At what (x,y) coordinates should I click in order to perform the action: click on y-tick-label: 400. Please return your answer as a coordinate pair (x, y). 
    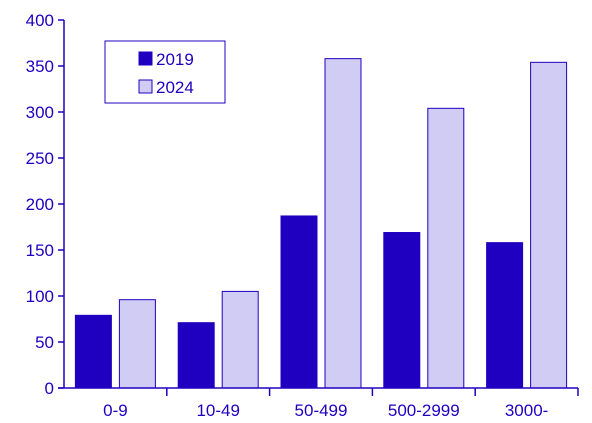
    Looking at the image, I should click on (40, 20).